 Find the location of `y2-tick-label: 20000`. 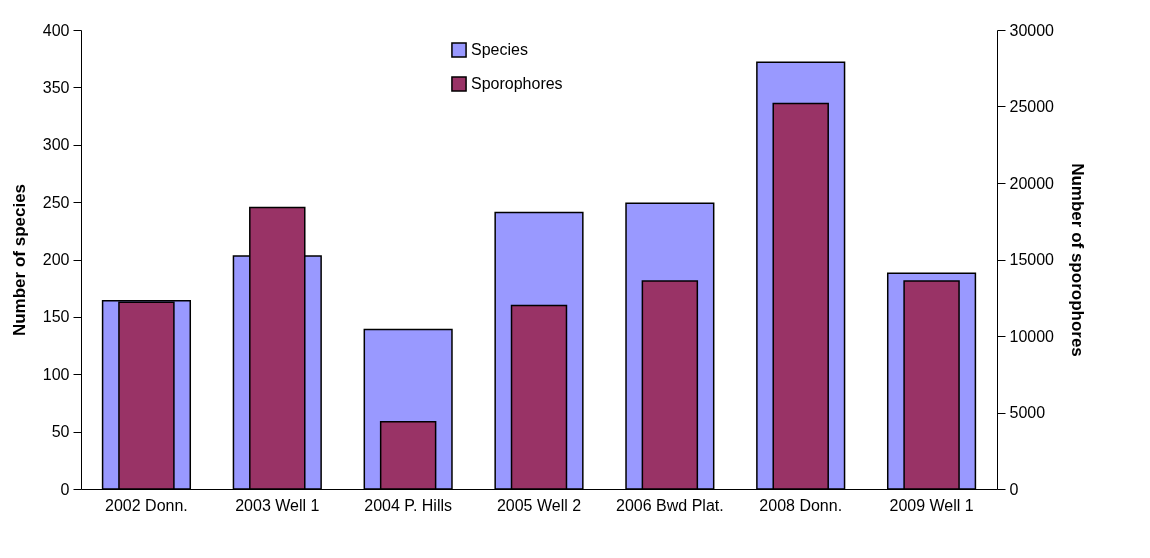

y2-tick-label: 20000 is located at coordinates (1032, 183).